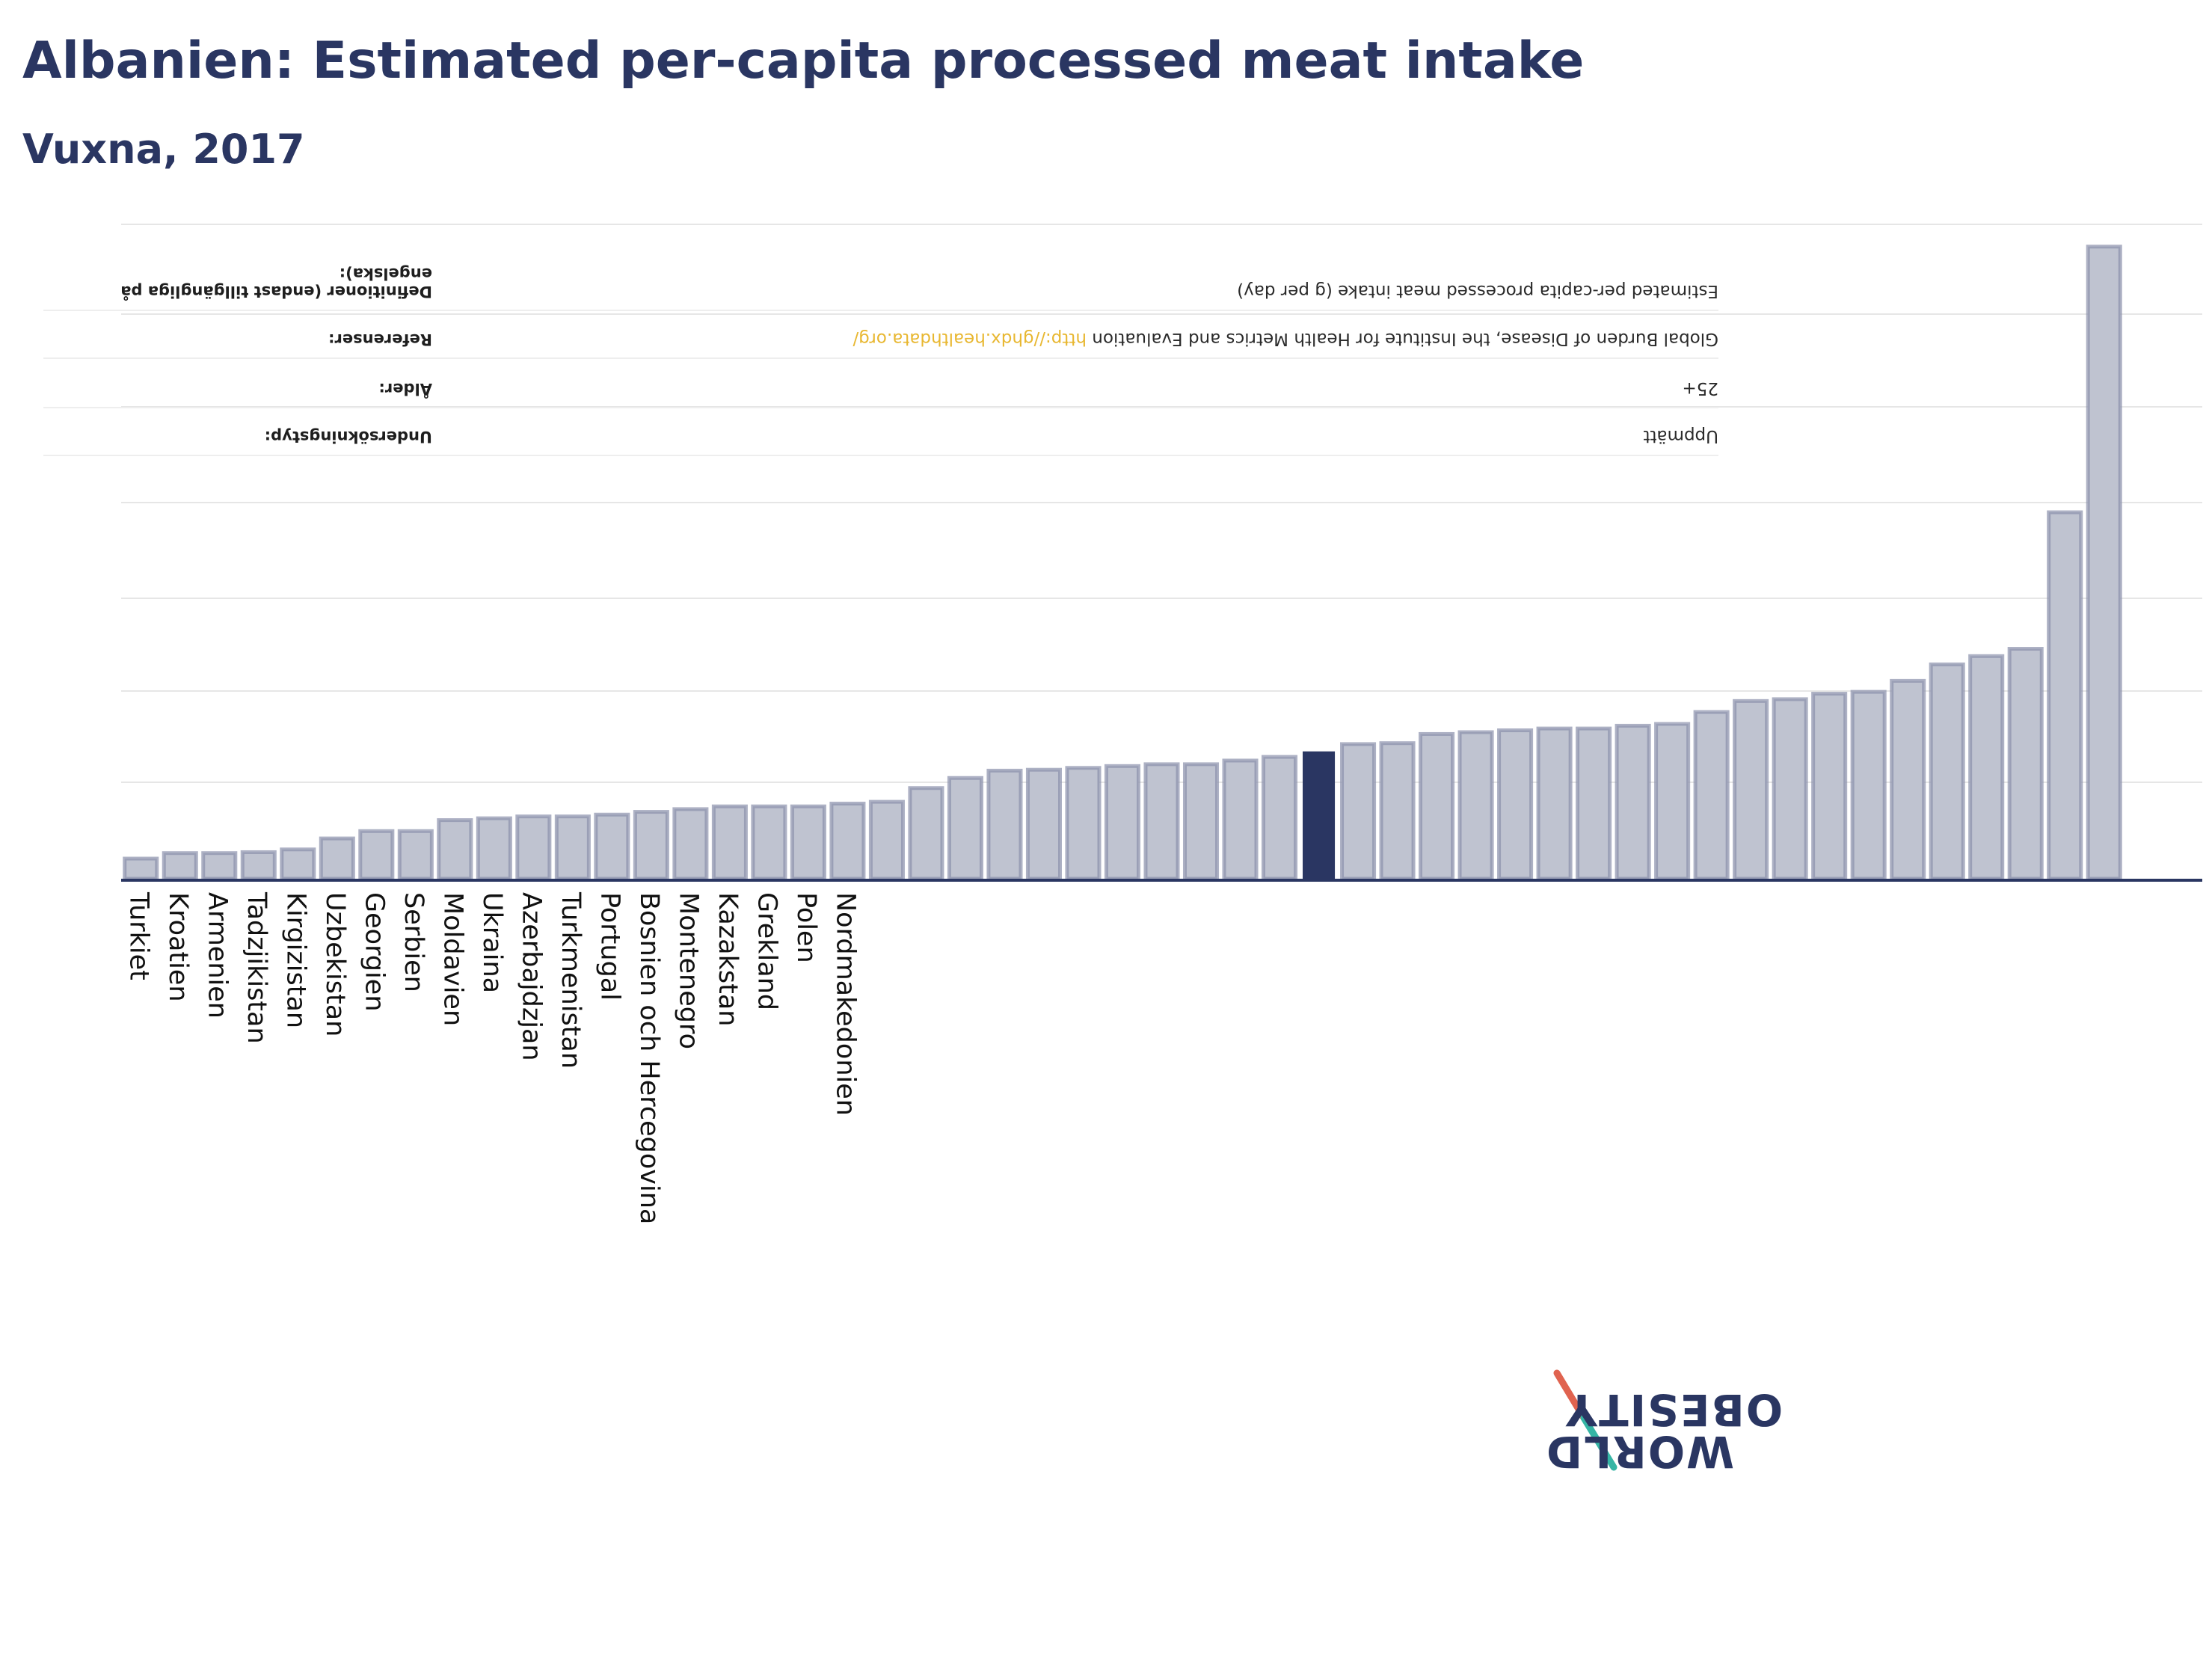 Image resolution: width=2212 pixels, height=1655 pixels. I want to click on bar-azerbajdzjan, so click(533, 847).